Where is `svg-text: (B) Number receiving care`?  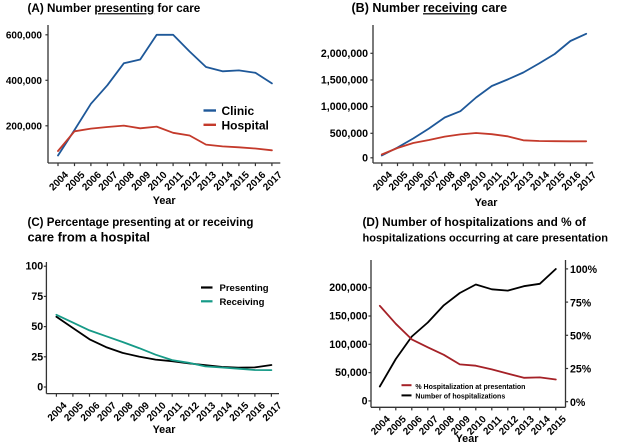 svg-text: (B) Number receiving care is located at coordinates (430, 8).